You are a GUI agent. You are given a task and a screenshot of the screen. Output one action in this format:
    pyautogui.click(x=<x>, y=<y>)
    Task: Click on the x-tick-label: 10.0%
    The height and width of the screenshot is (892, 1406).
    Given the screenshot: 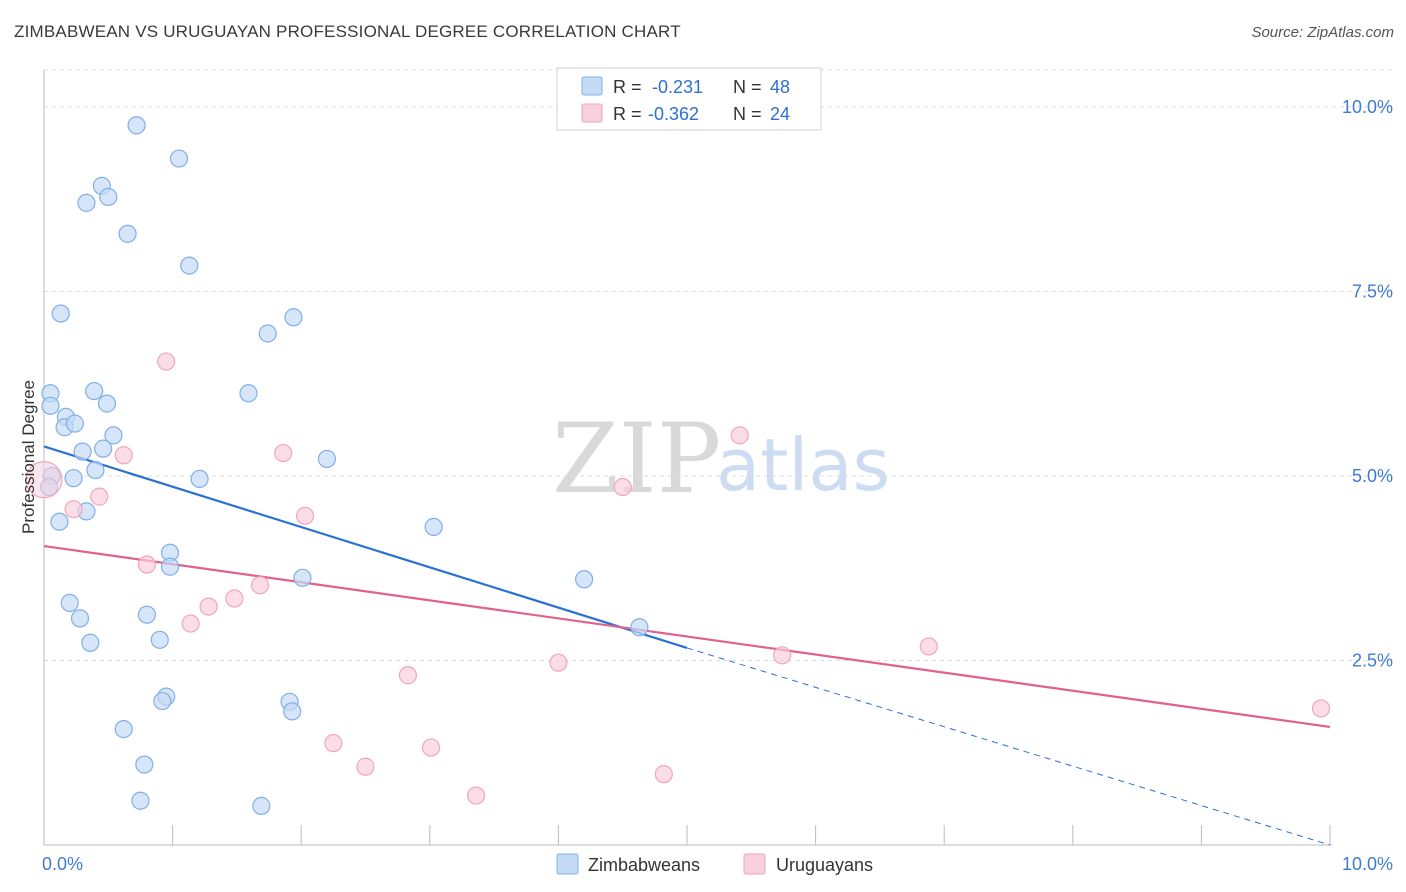 What is the action you would take?
    pyautogui.click(x=1367, y=864)
    